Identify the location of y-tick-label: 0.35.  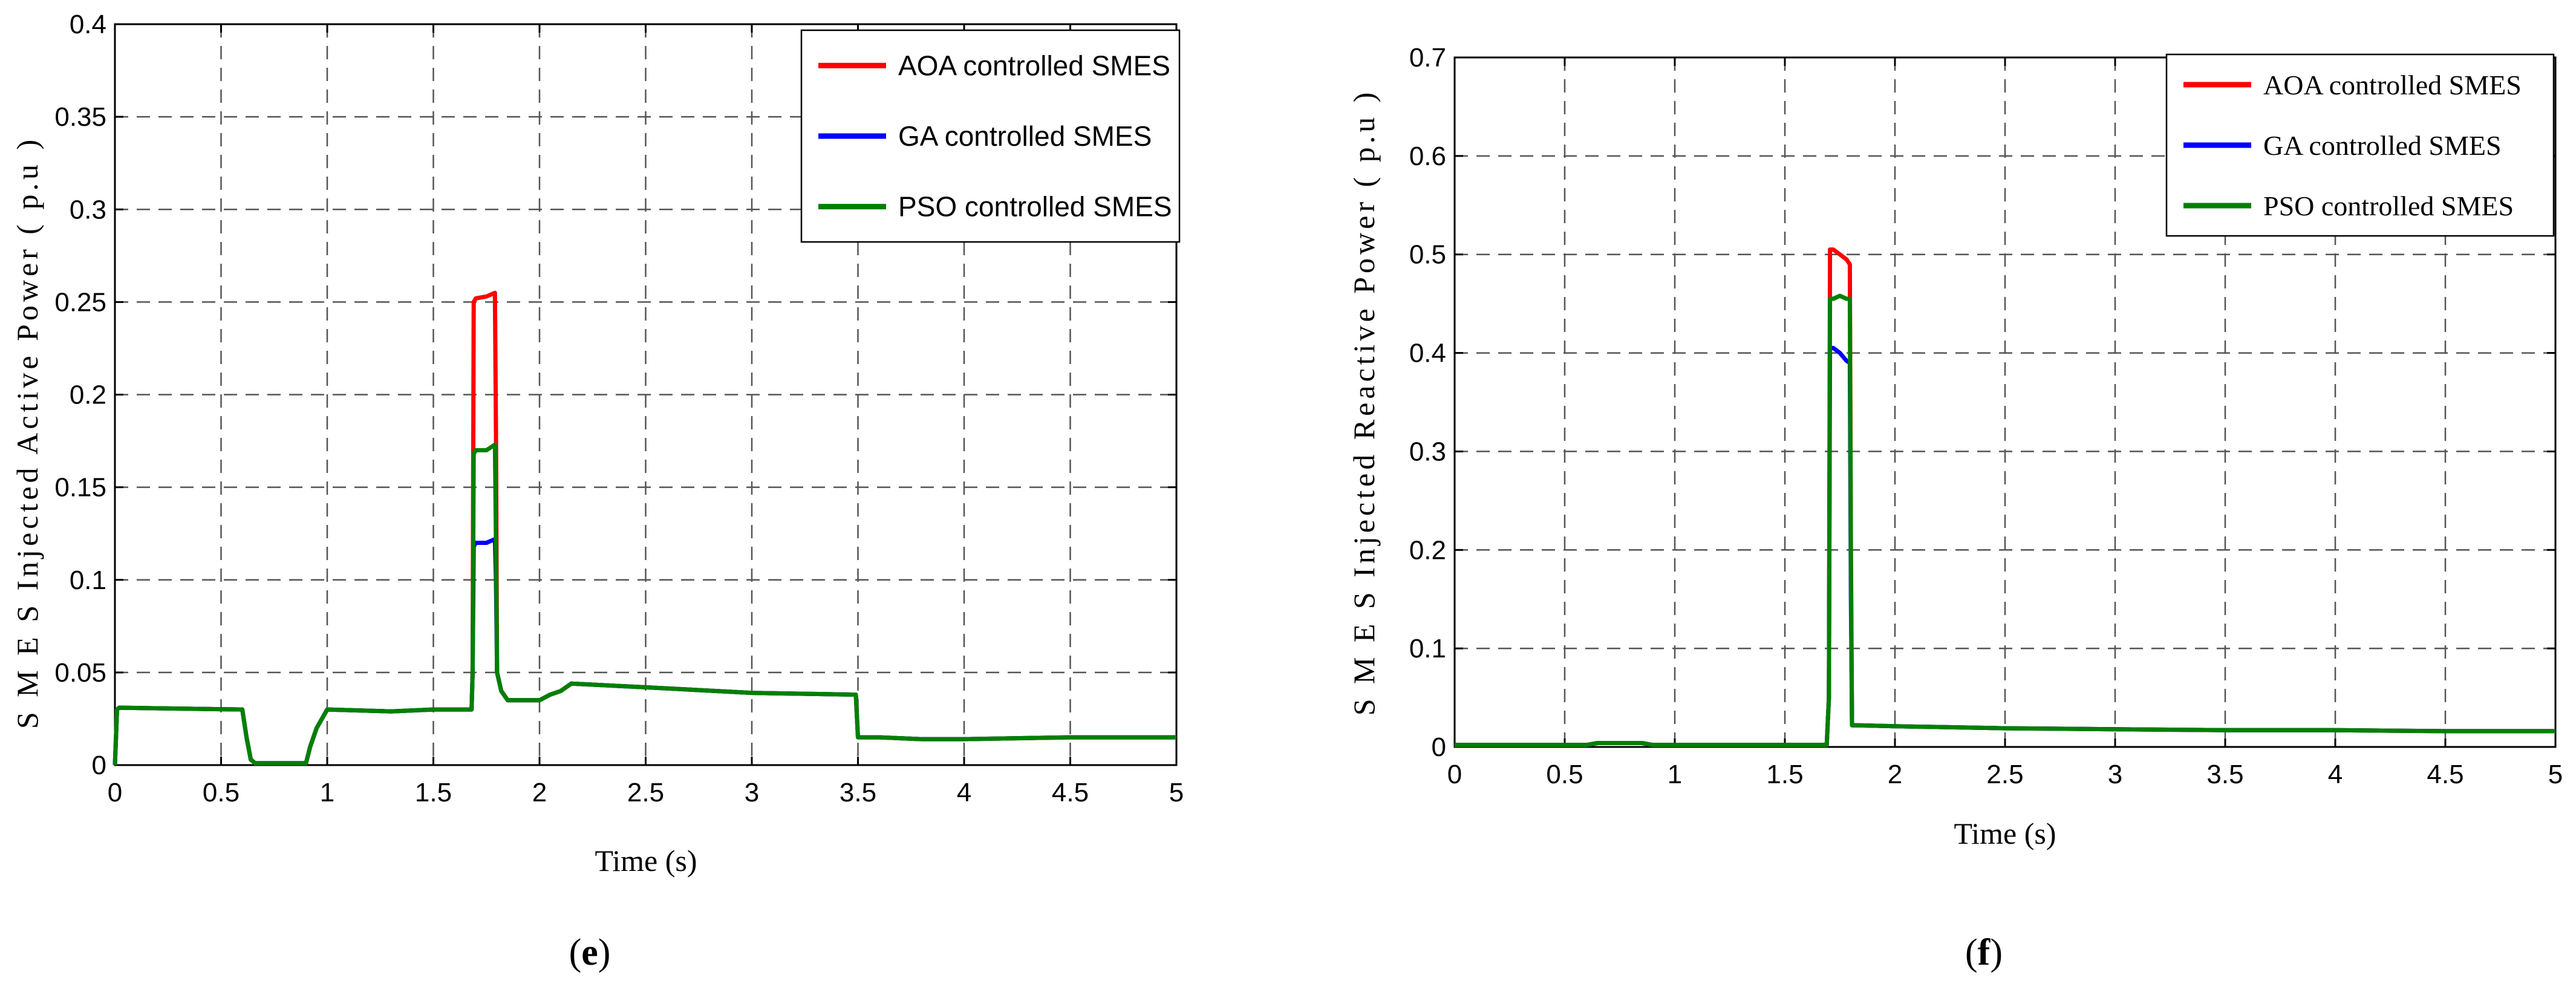
(80, 117).